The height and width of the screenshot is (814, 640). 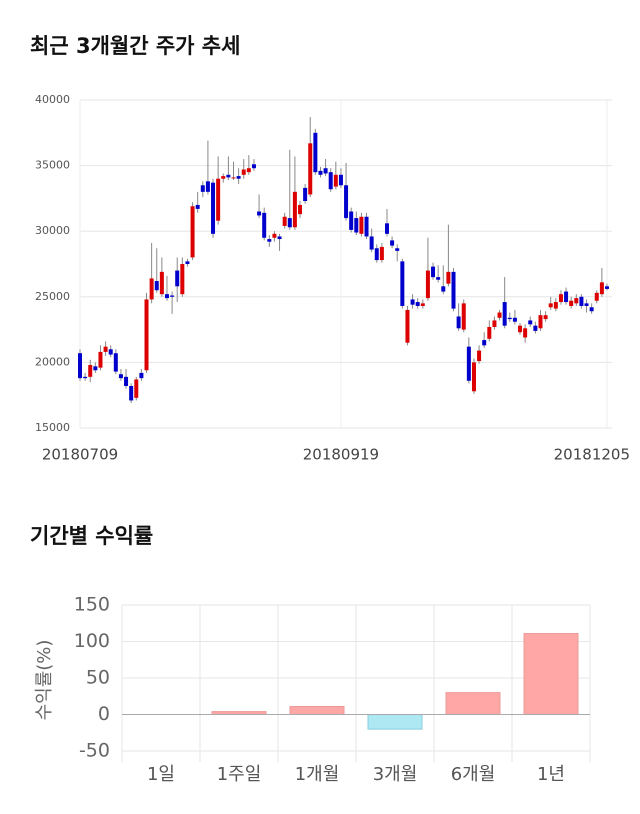 What do you see at coordinates (104, 714) in the screenshot?
I see `y-tick-label: 0` at bounding box center [104, 714].